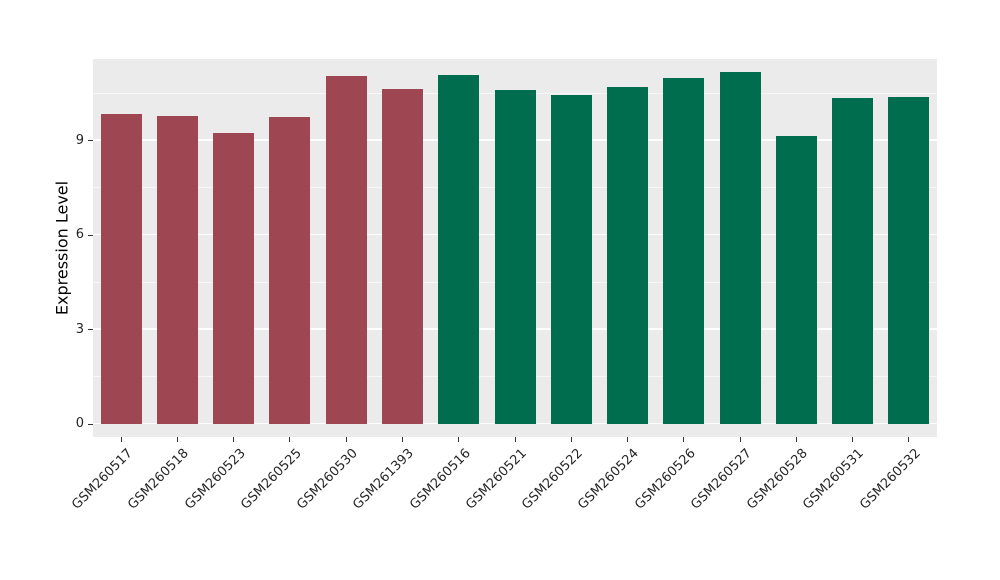 The width and height of the screenshot is (1000, 580). I want to click on bar-GSM260517, so click(121, 269).